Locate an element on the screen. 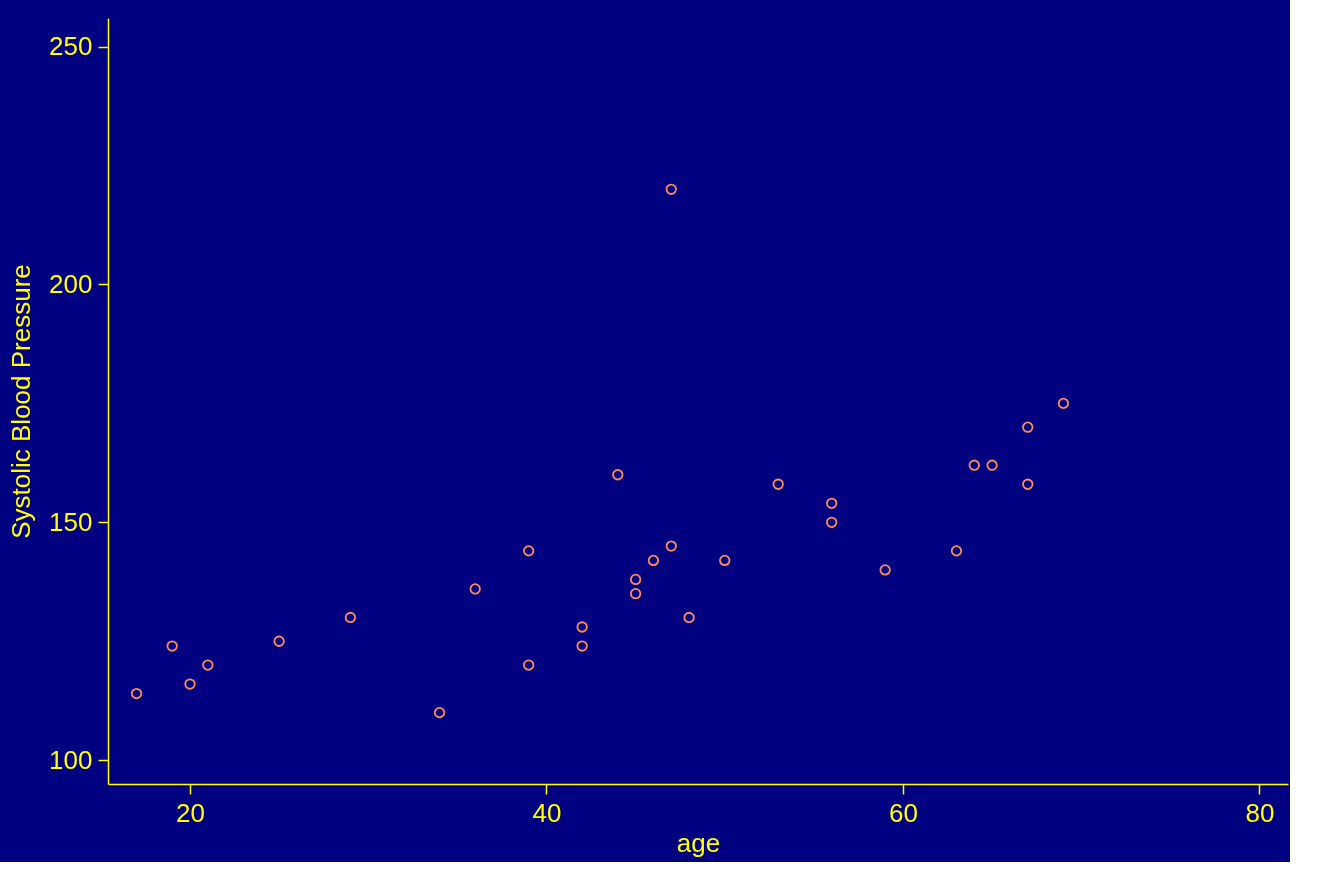 Image resolution: width=1318 pixels, height=886 pixels. x-tick-label: 80 is located at coordinates (1260, 812).